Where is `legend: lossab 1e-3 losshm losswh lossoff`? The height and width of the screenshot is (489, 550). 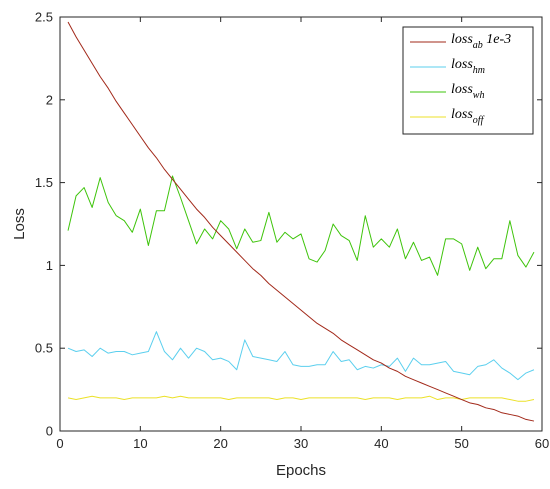
legend: lossab 1e-3 losshm losswh lossoff is located at coordinates (468, 80).